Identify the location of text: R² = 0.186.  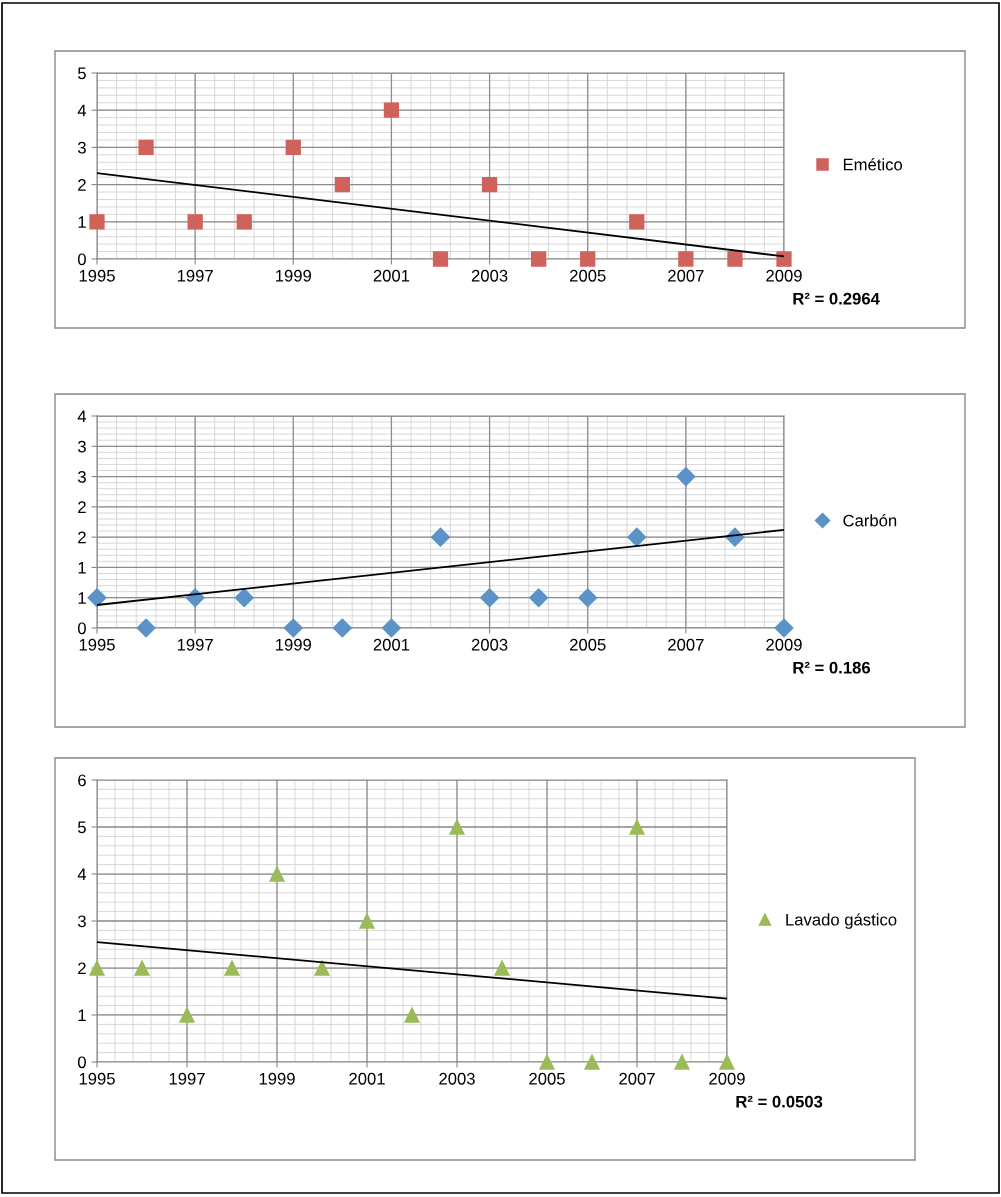
(832, 667).